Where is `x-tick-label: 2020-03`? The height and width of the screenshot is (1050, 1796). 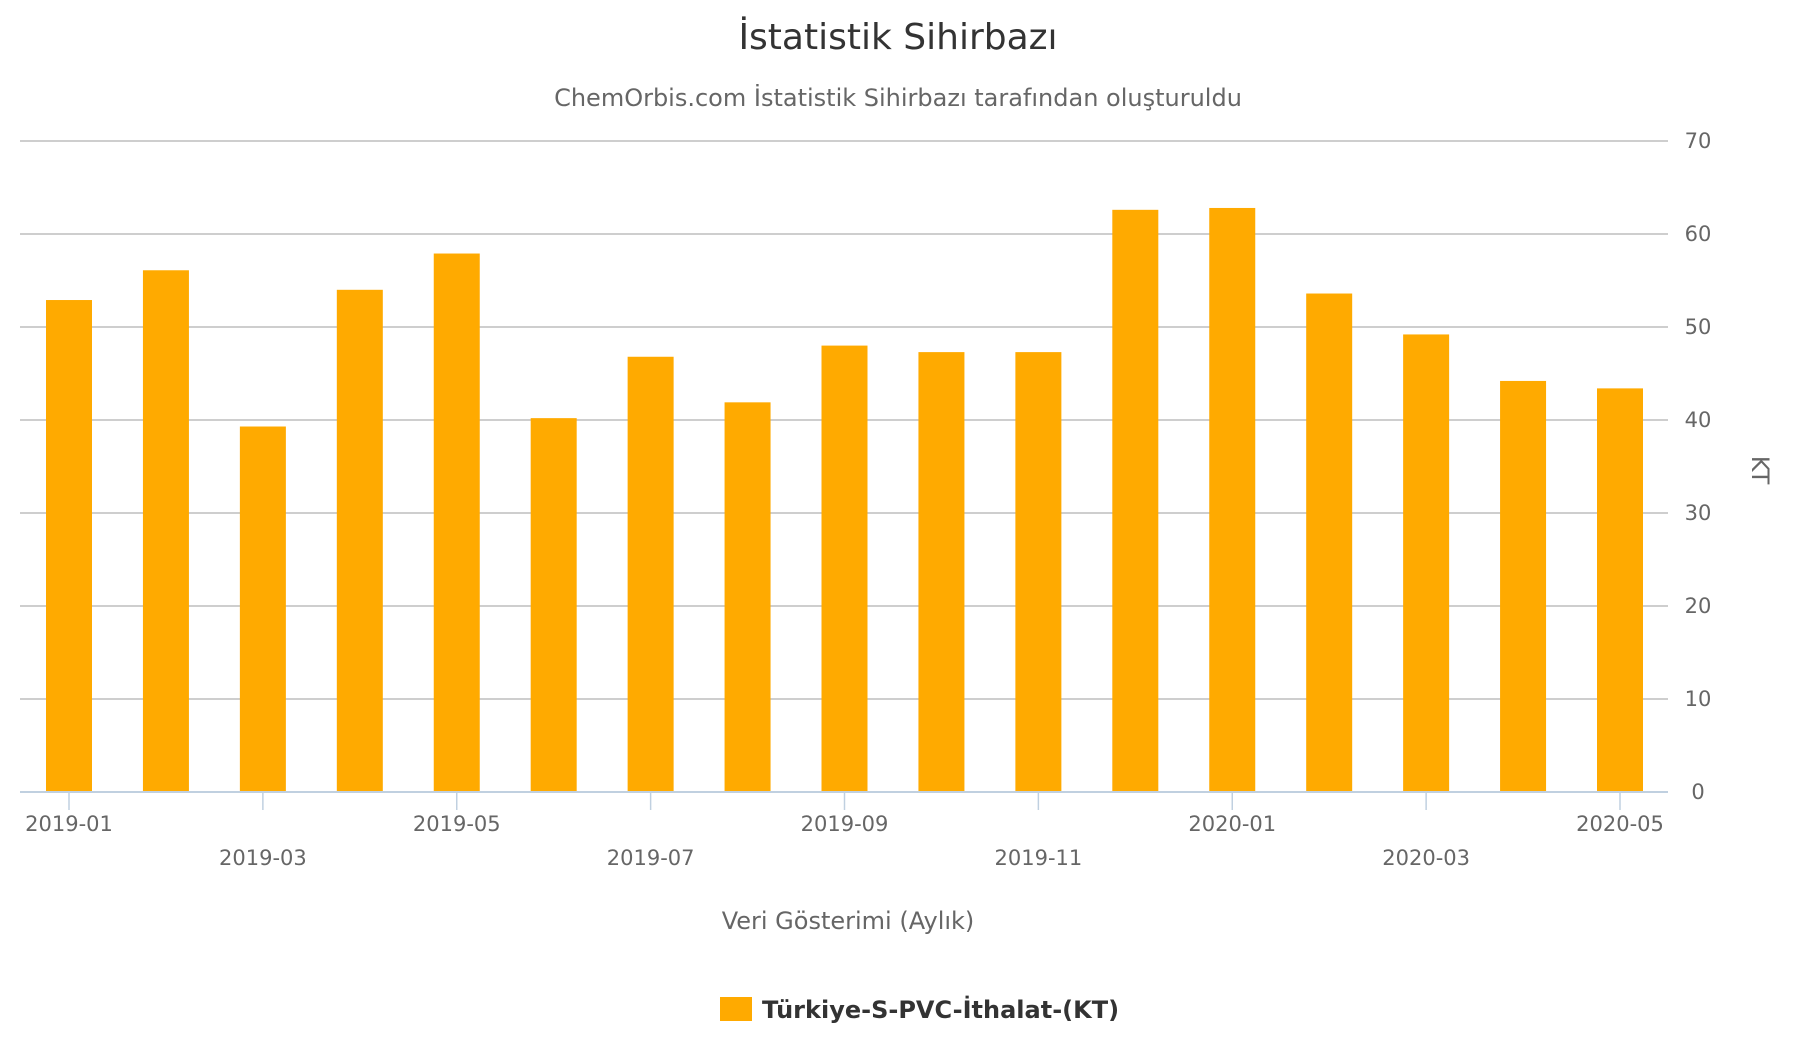 x-tick-label: 2020-03 is located at coordinates (1426, 858).